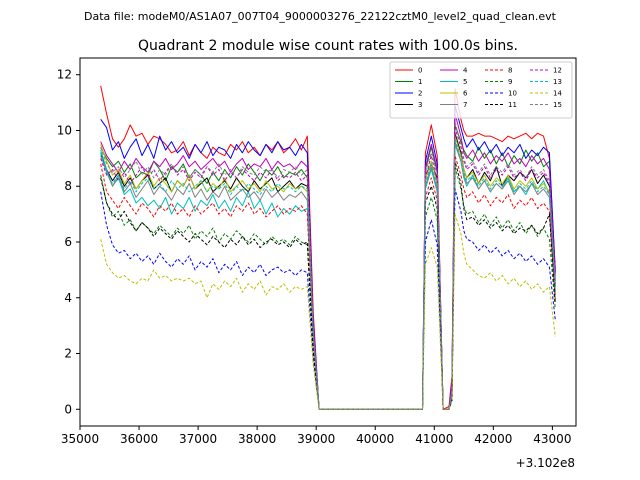  What do you see at coordinates (68, 186) in the screenshot?
I see `y-tick-label: 8` at bounding box center [68, 186].